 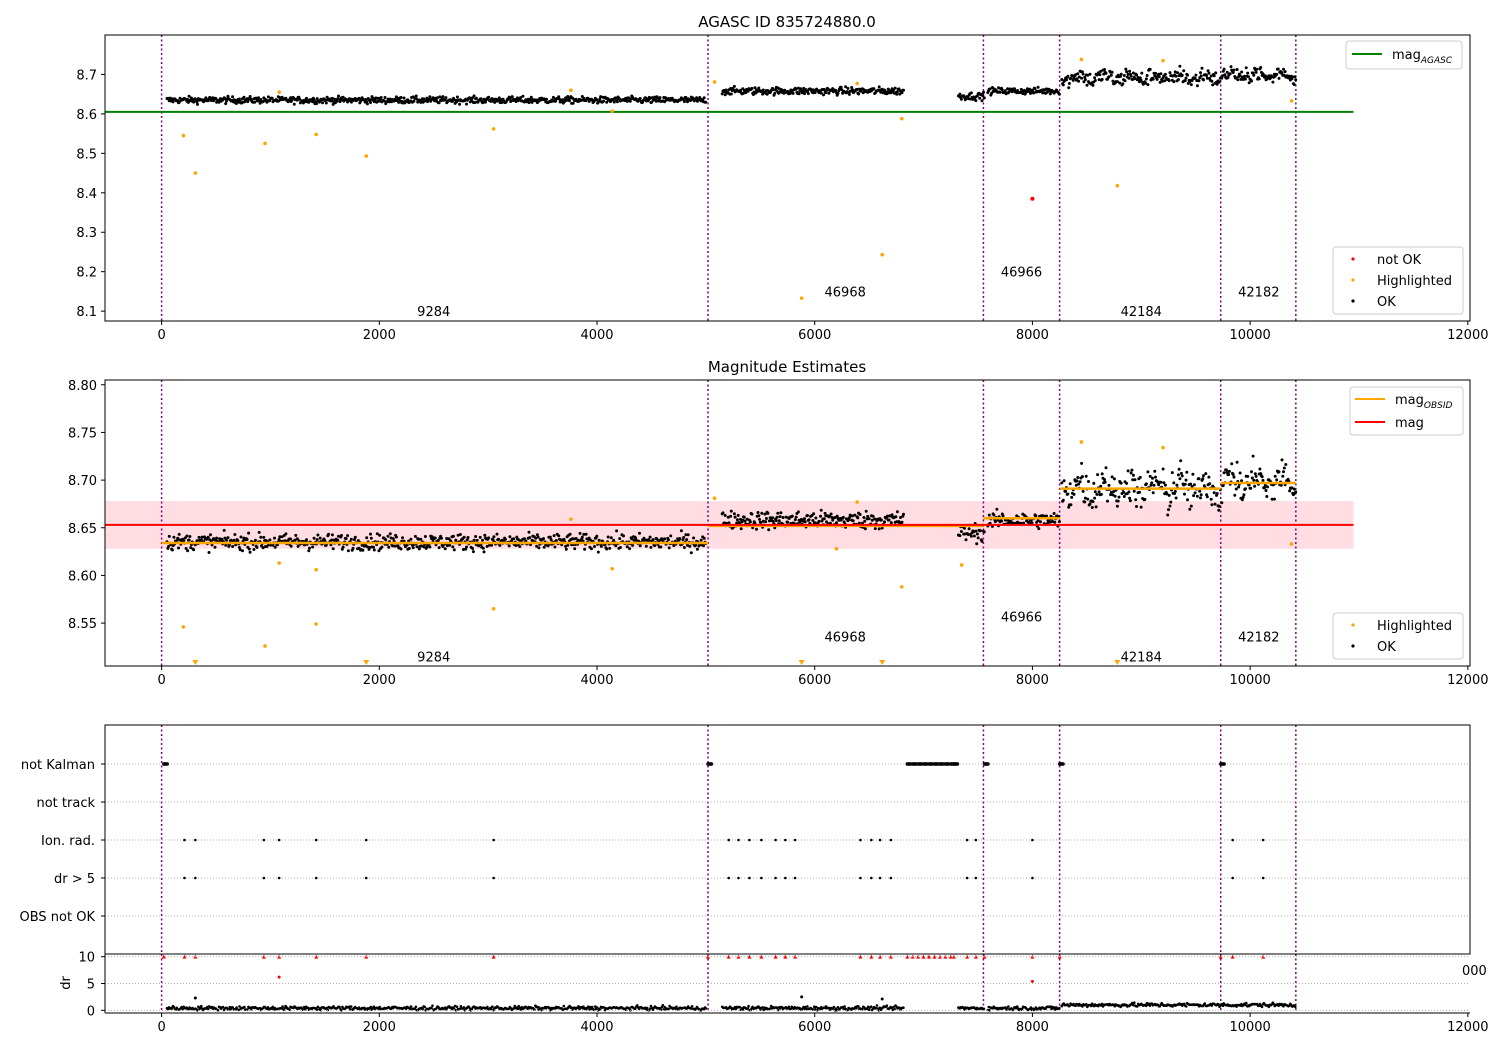 I want to click on panel2-xtick-label: 0, so click(x=161, y=680).